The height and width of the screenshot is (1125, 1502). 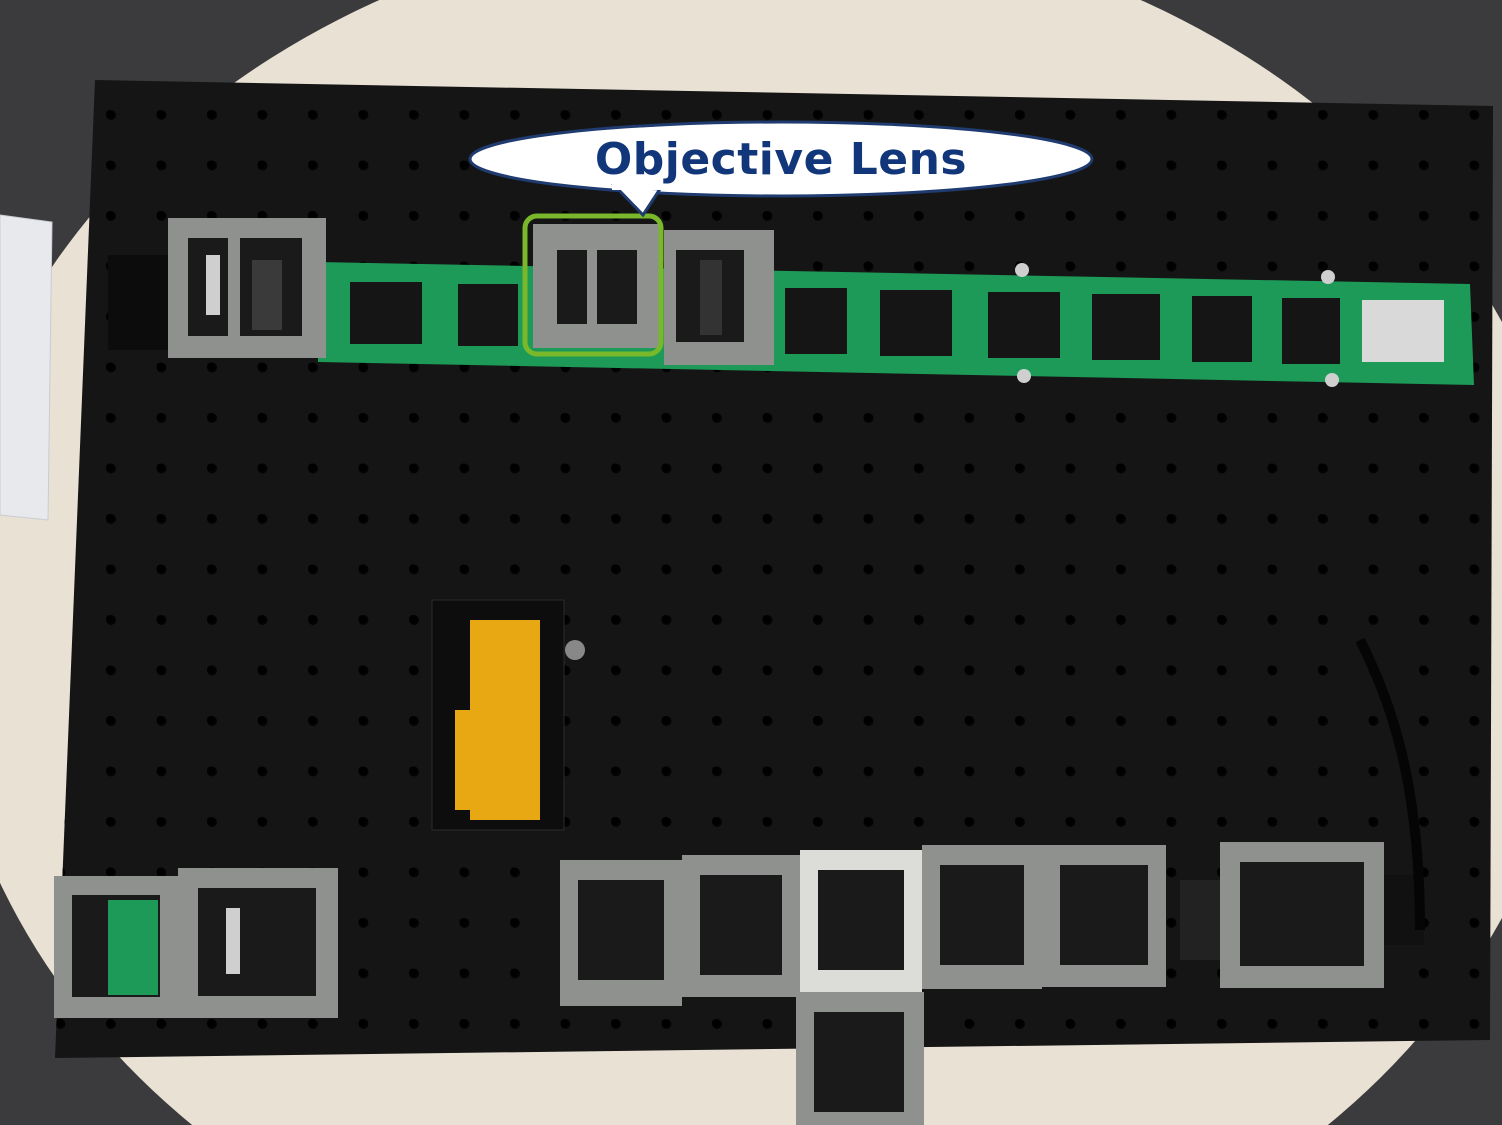 What do you see at coordinates (1390, 784) in the screenshot?
I see `cable` at bounding box center [1390, 784].